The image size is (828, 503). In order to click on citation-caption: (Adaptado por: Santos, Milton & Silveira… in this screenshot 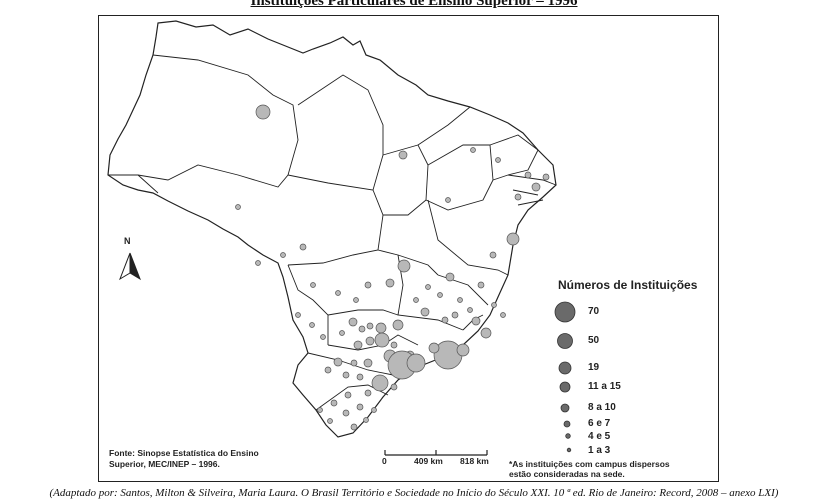, I will do `click(414, 493)`.